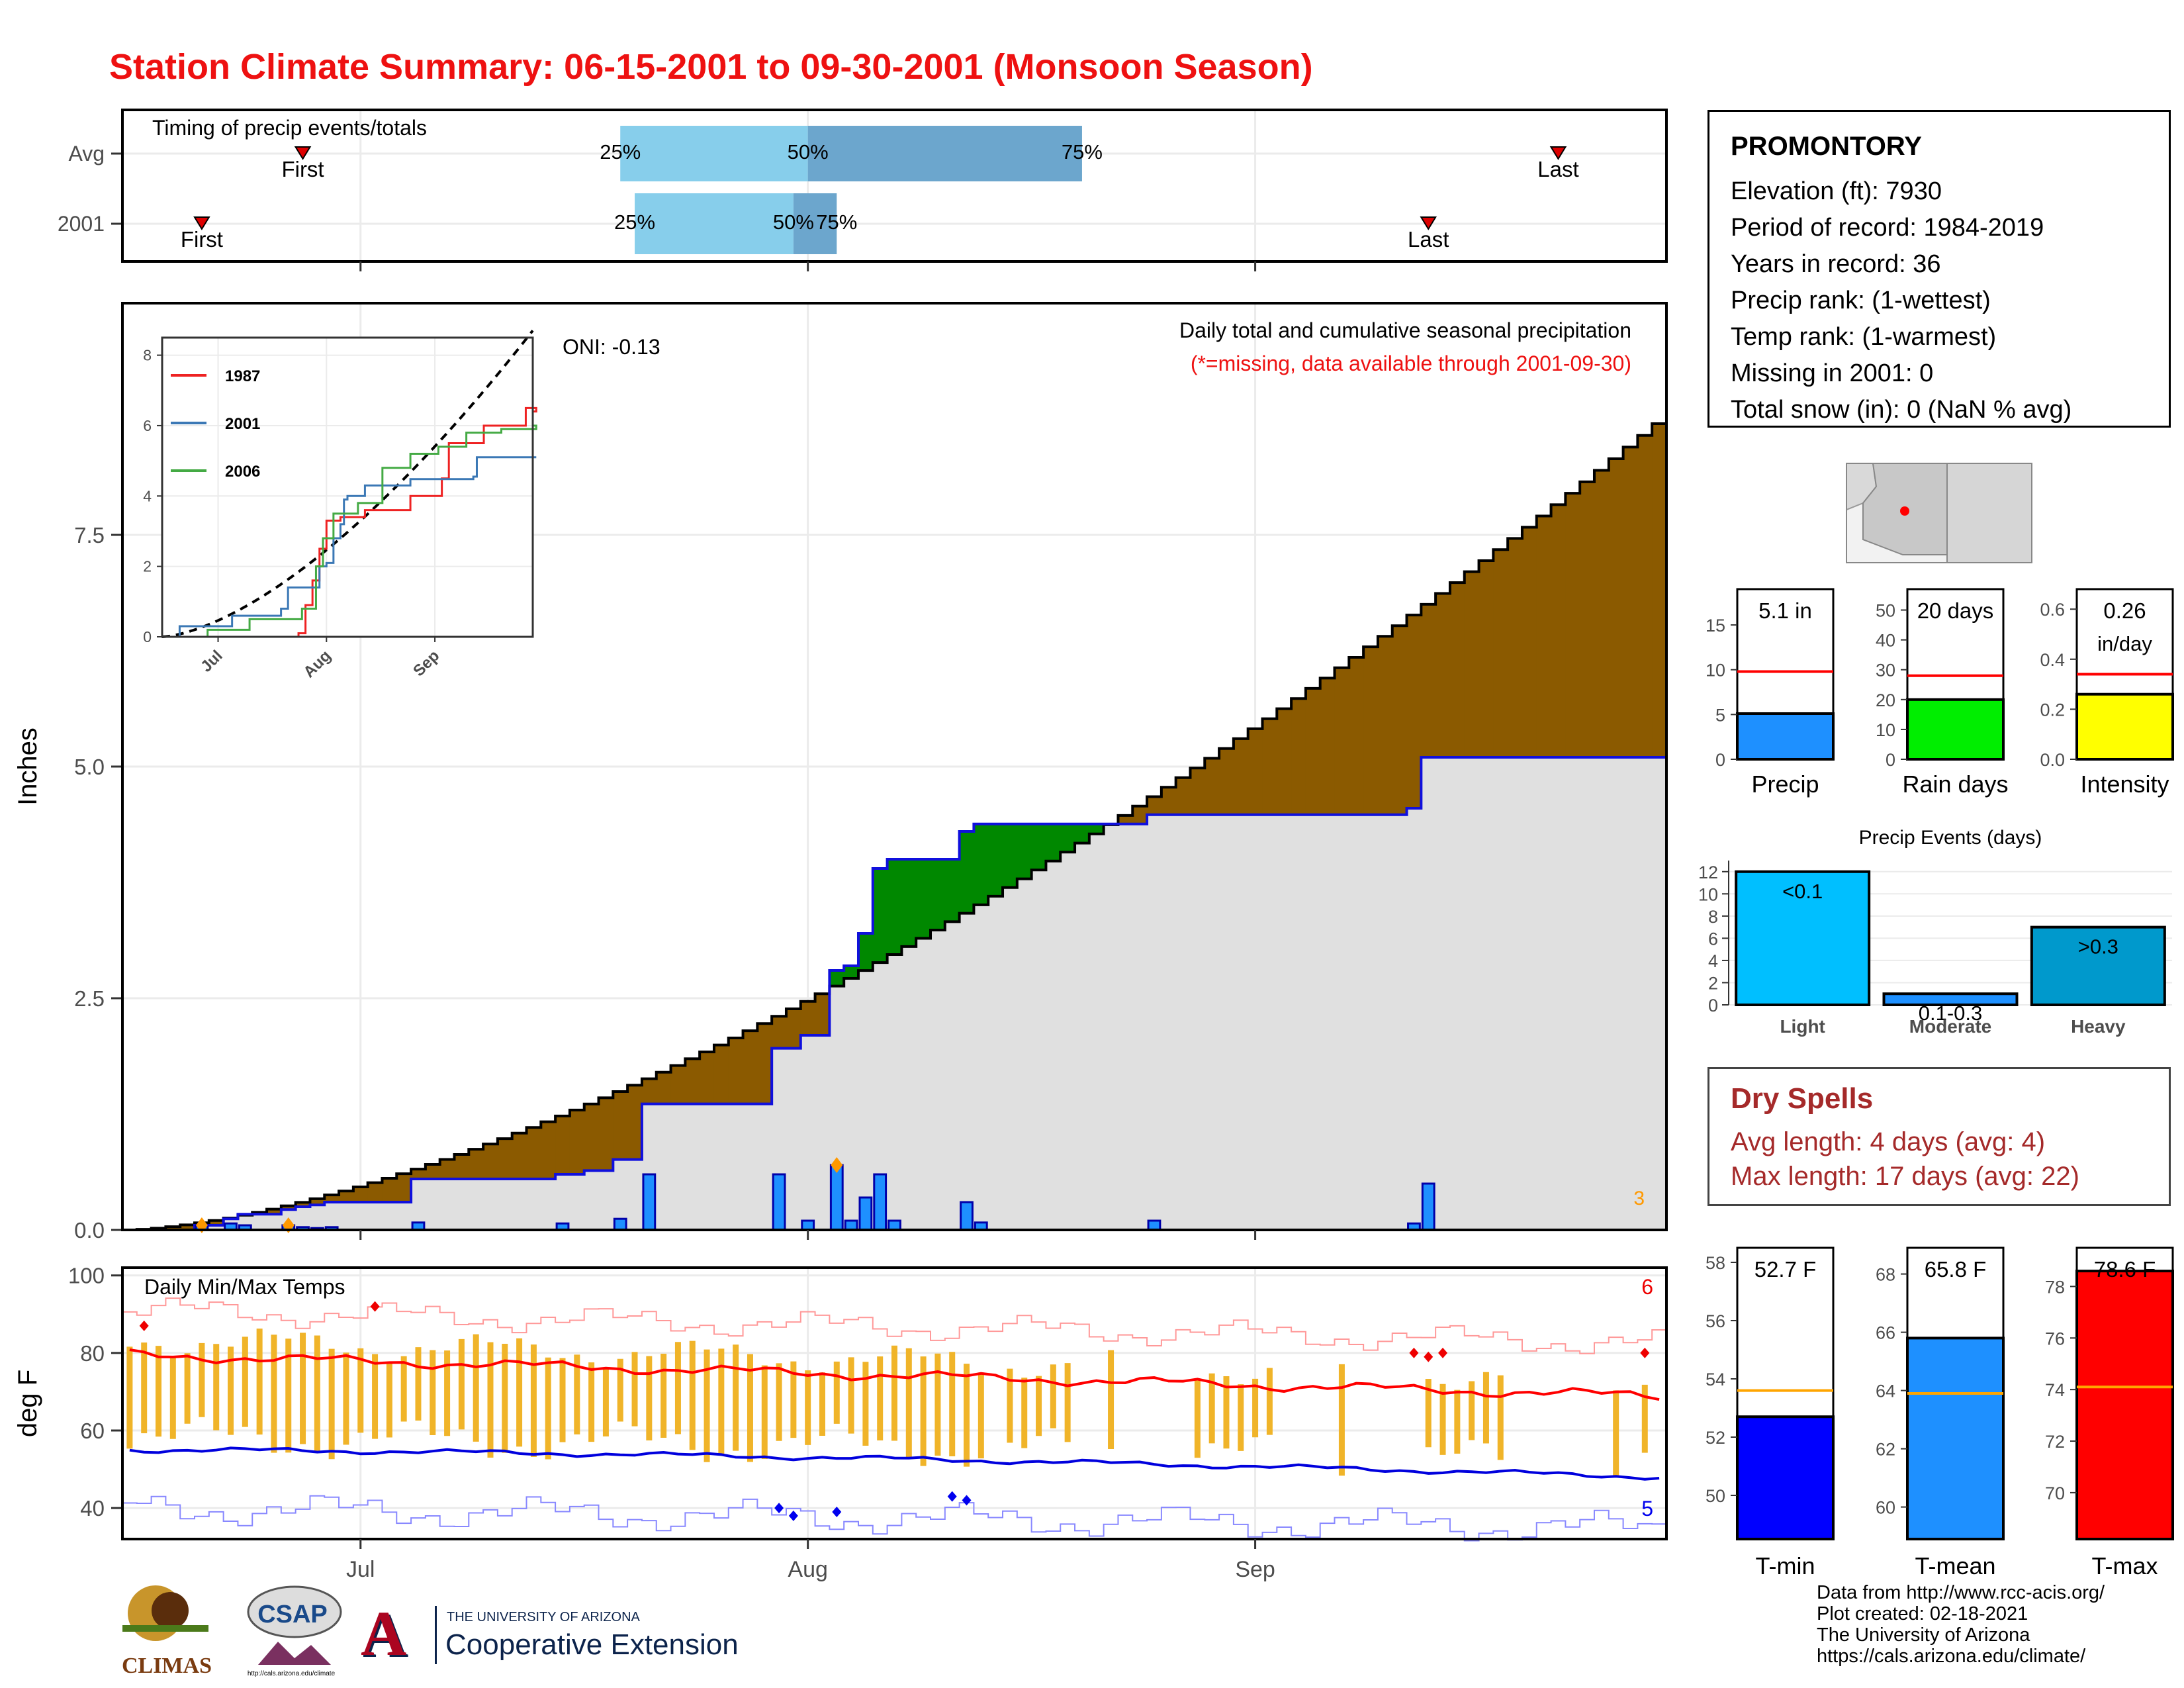 The height and width of the screenshot is (1688, 2184). I want to click on small-panel-y-tick-label: 52, so click(1715, 1438).